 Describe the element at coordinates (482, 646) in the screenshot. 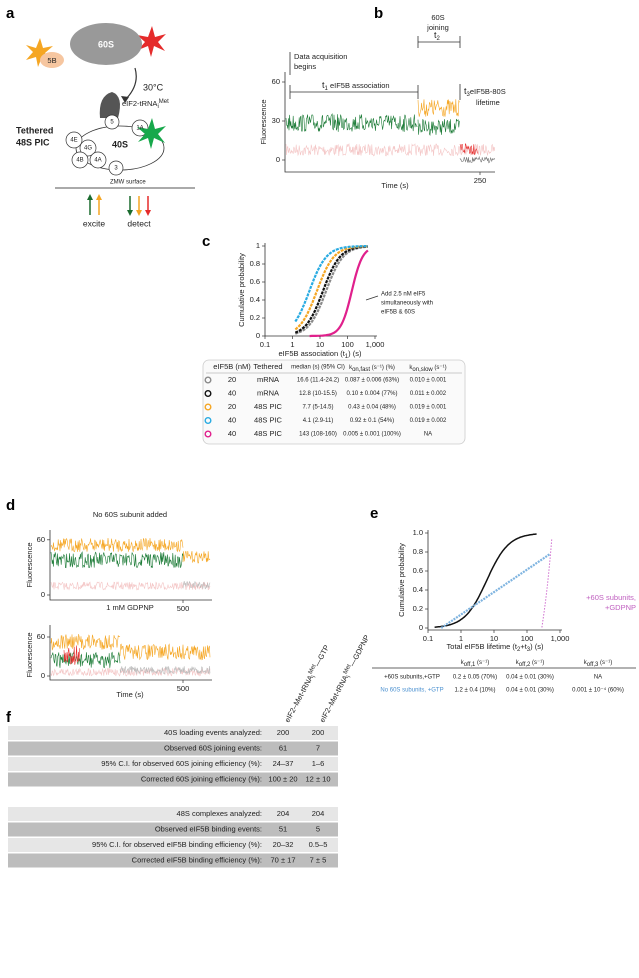

I see `text: Total eIF5B lifetime (t` at that location.